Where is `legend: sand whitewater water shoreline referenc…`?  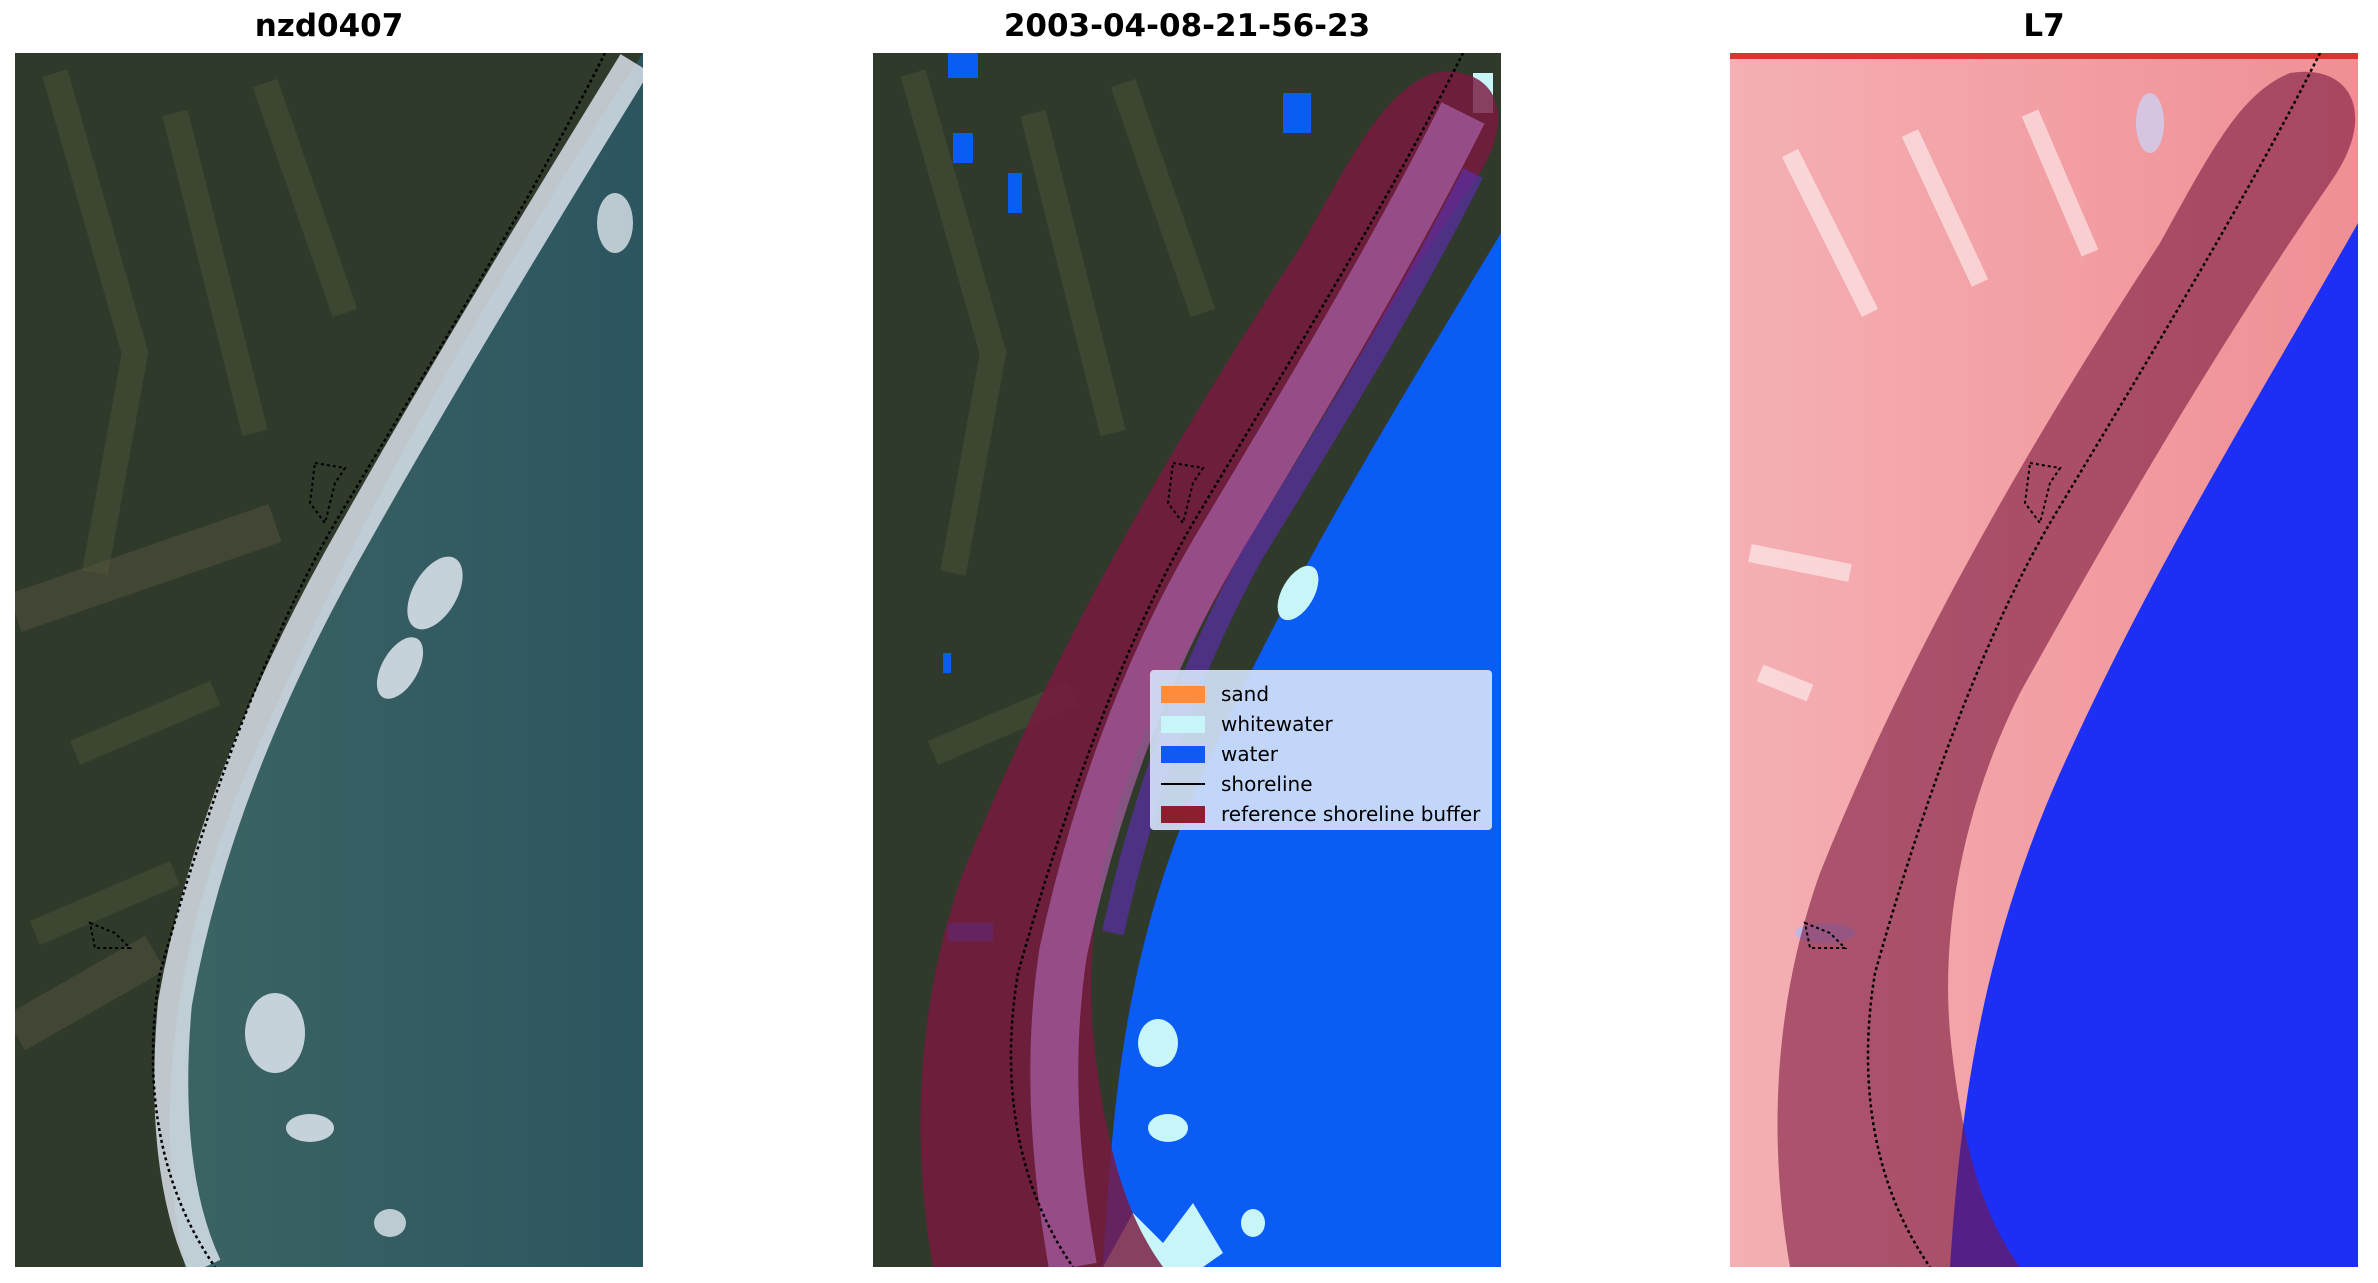 legend: sand whitewater water shoreline referenc… is located at coordinates (1321, 750).